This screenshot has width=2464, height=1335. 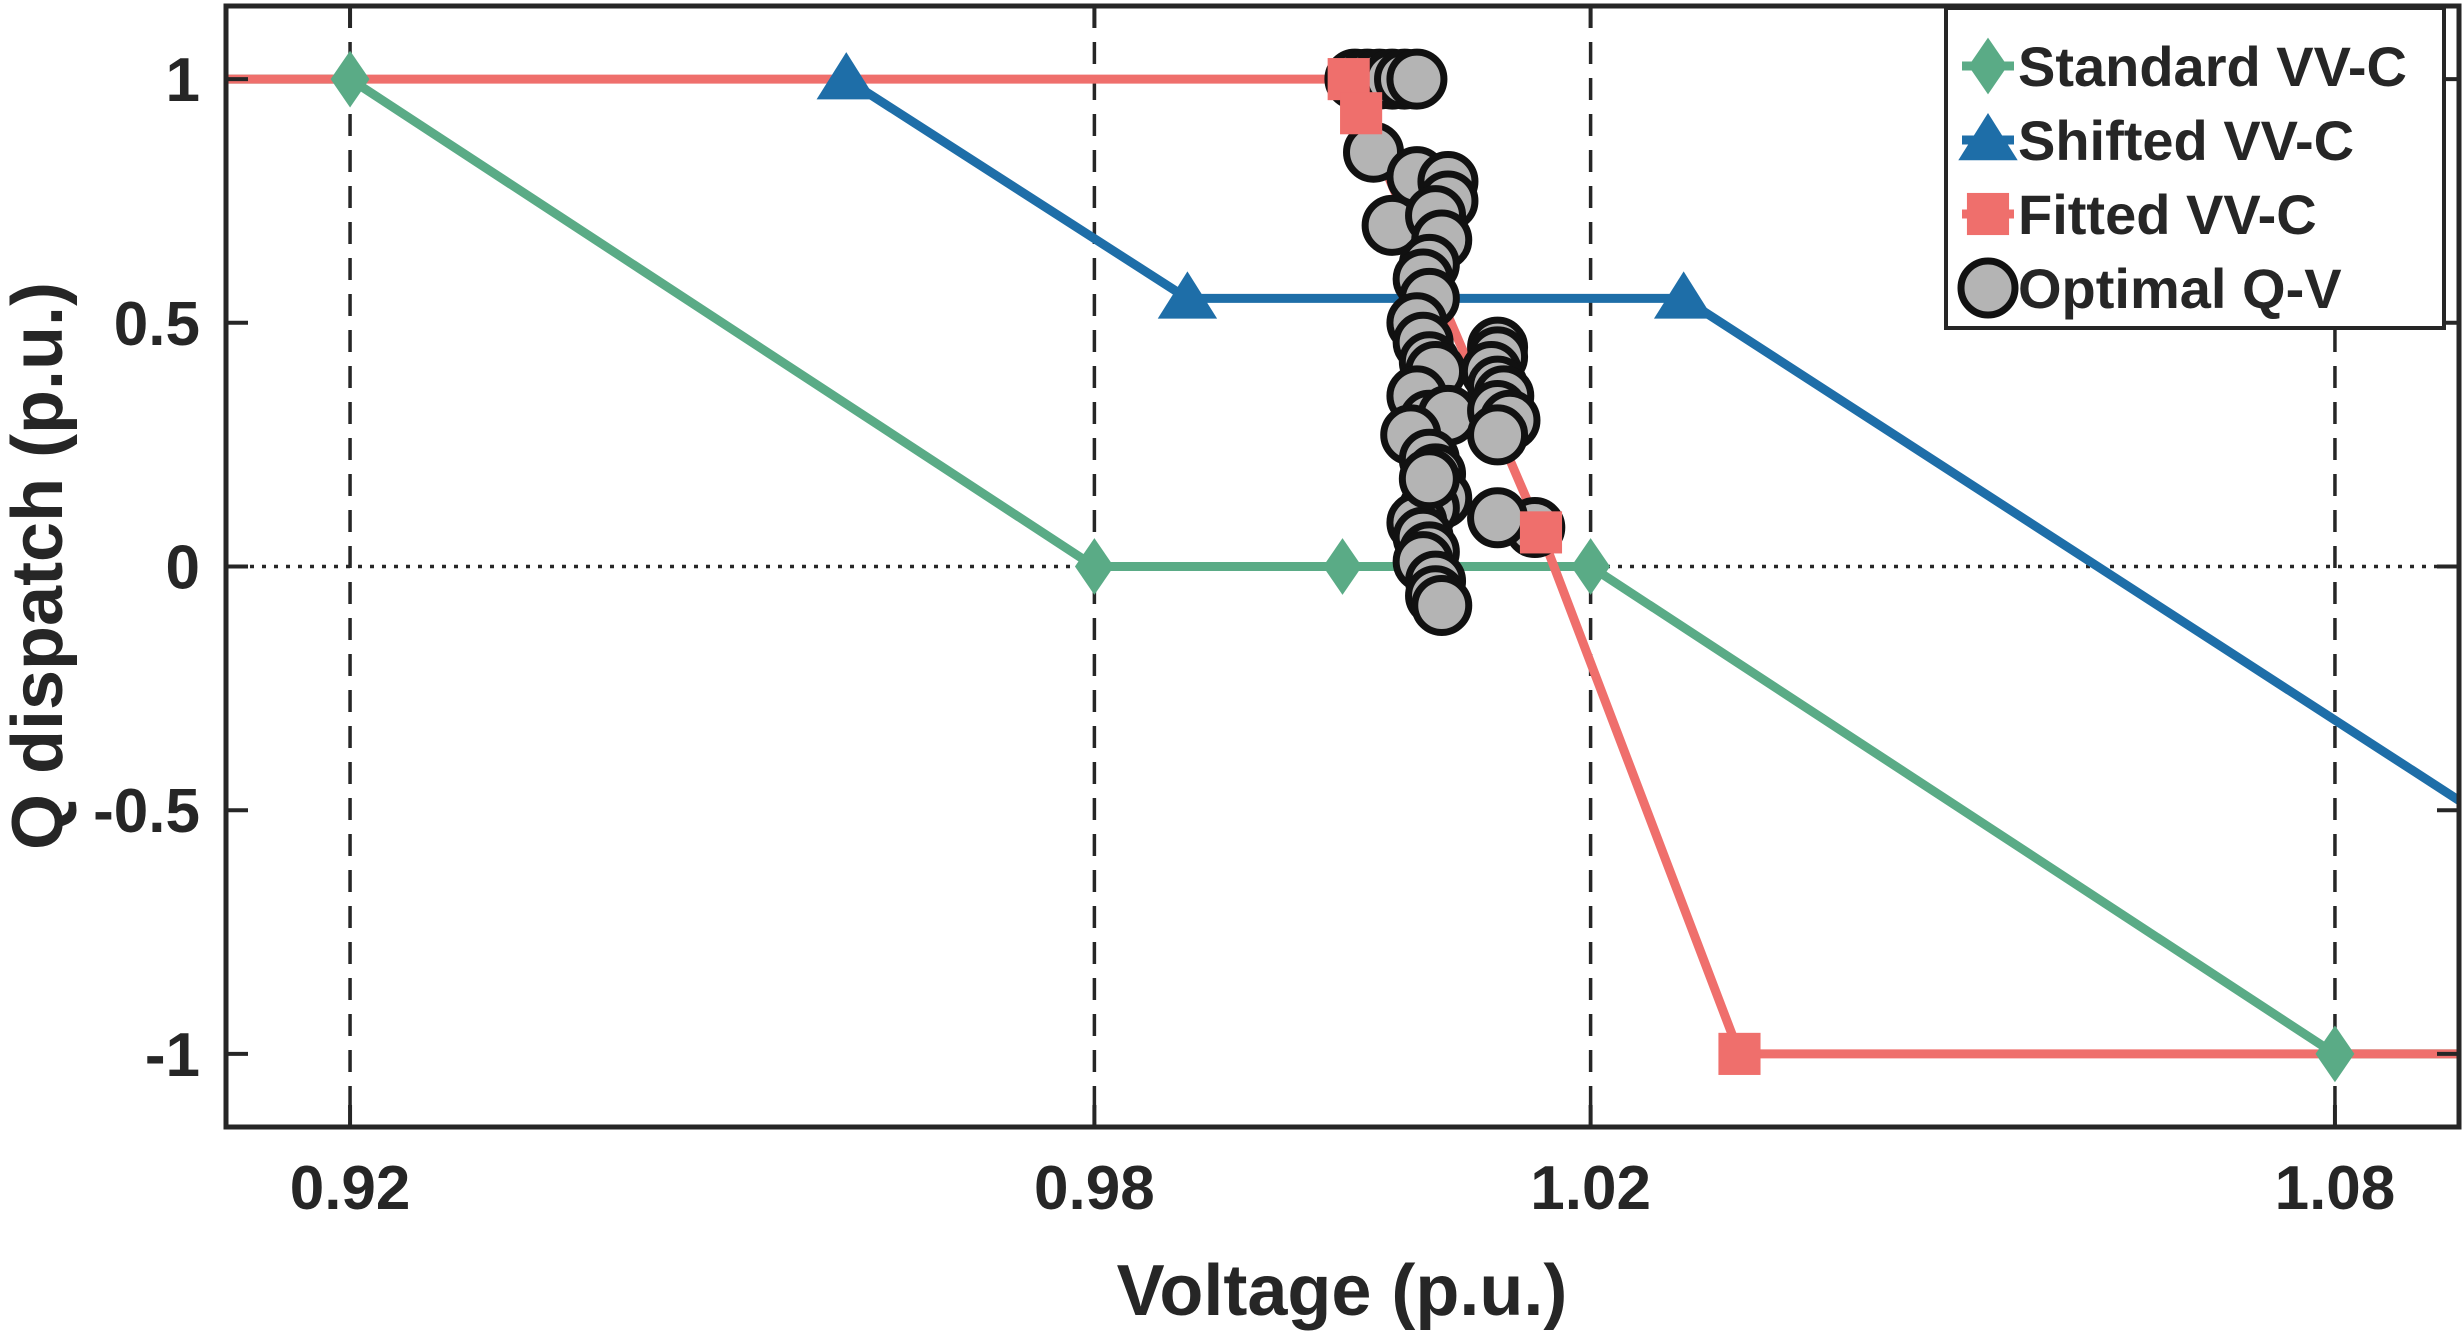 I want to click on legend-optimal-q-v-marker, so click(x=1988, y=288).